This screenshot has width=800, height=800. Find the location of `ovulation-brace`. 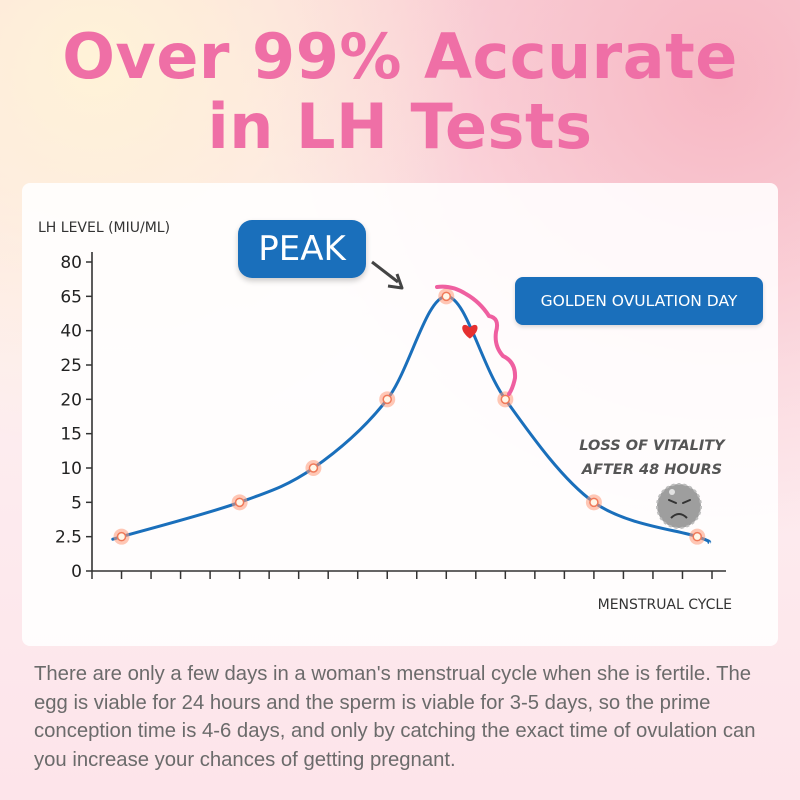

ovulation-brace is located at coordinates (476, 340).